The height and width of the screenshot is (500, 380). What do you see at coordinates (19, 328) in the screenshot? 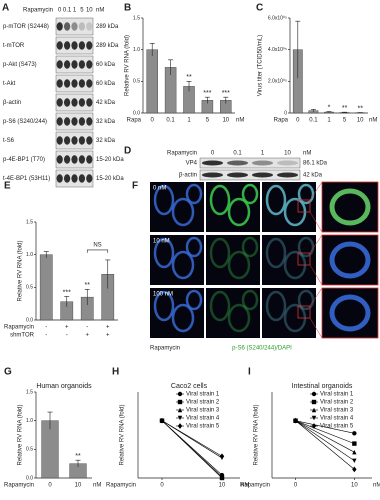
I see `condition-label: Rapamycin` at bounding box center [19, 328].